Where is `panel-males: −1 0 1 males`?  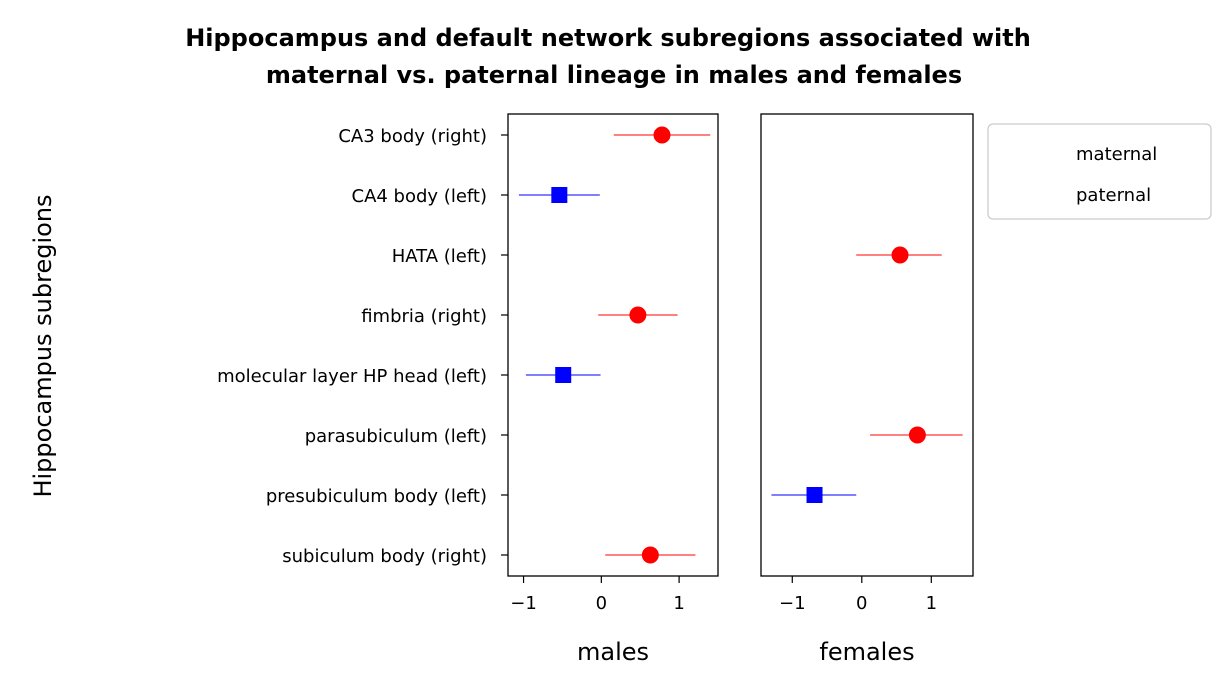 panel-males: −1 0 1 males is located at coordinates (610, 389).